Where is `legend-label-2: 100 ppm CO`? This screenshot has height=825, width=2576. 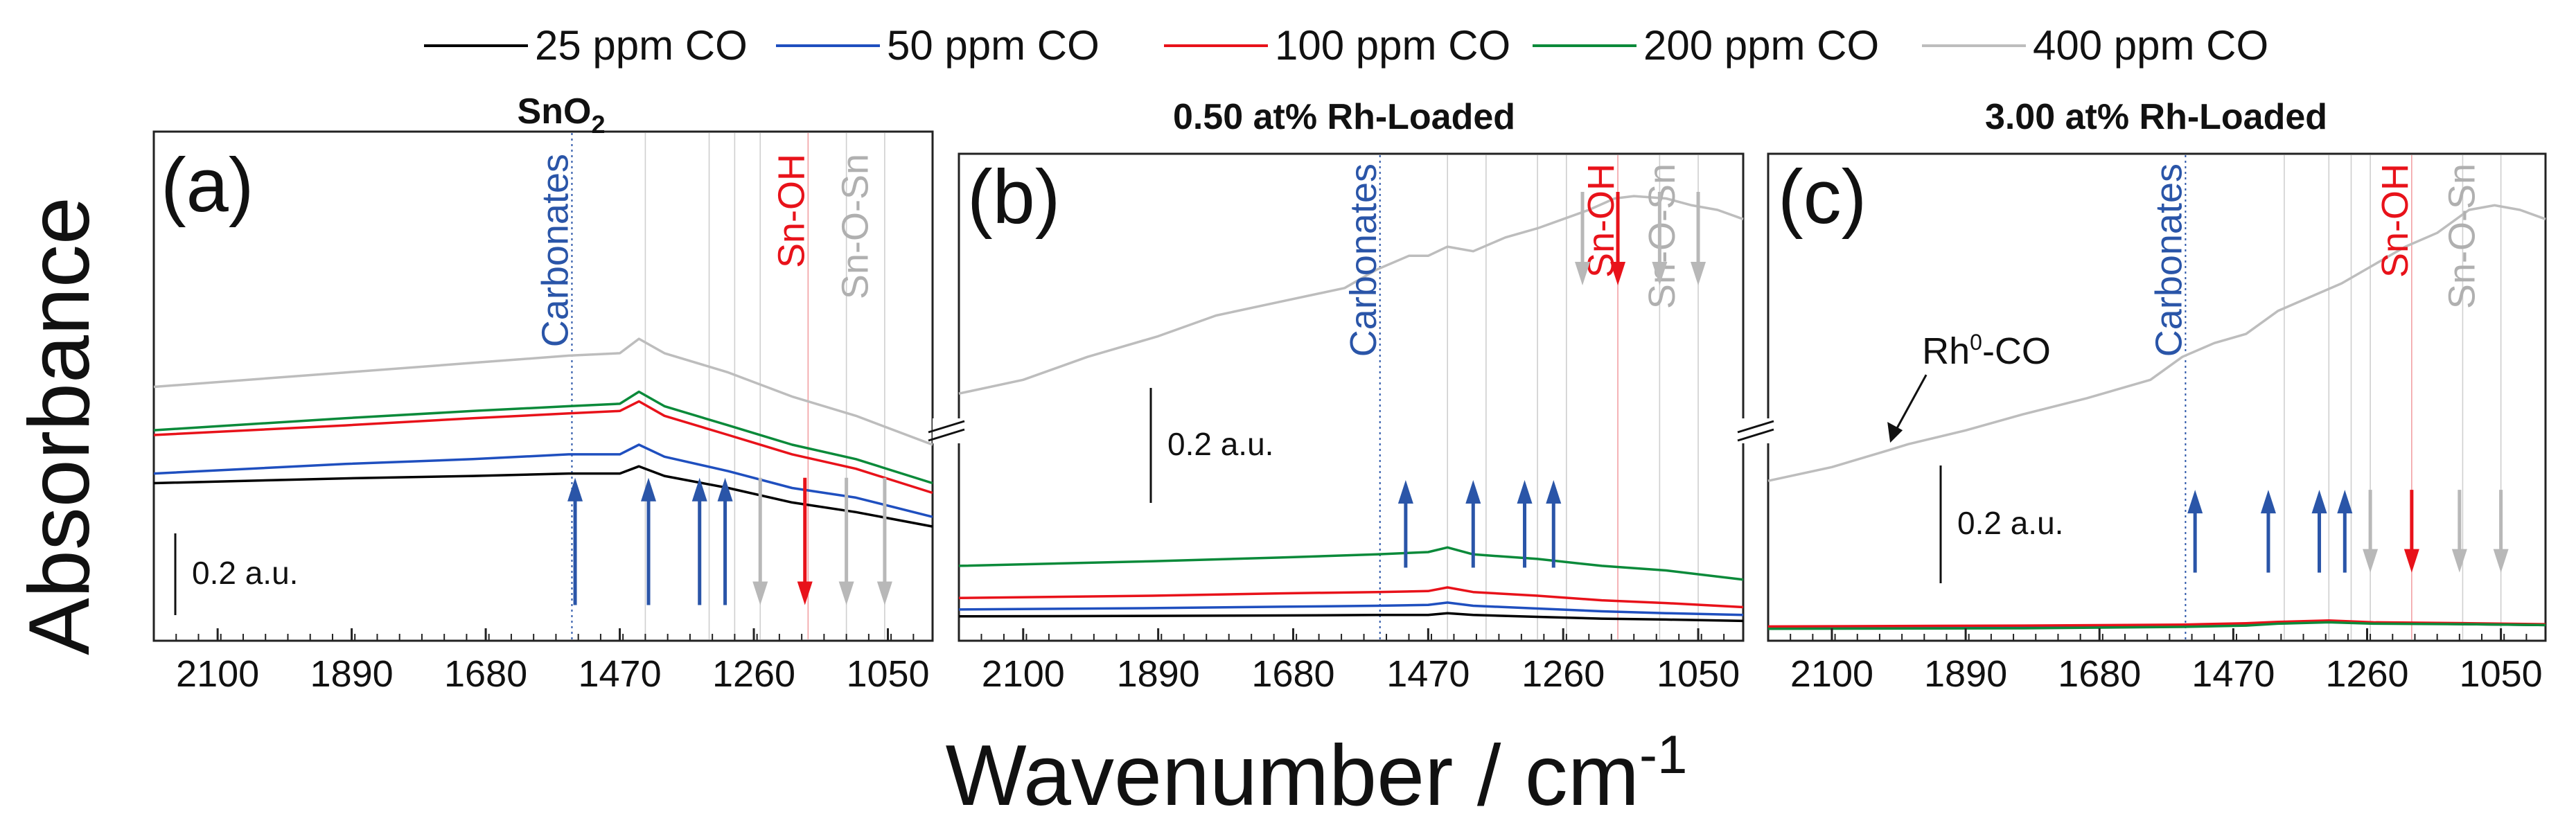
legend-label-2: 100 ppm CO is located at coordinates (1392, 46).